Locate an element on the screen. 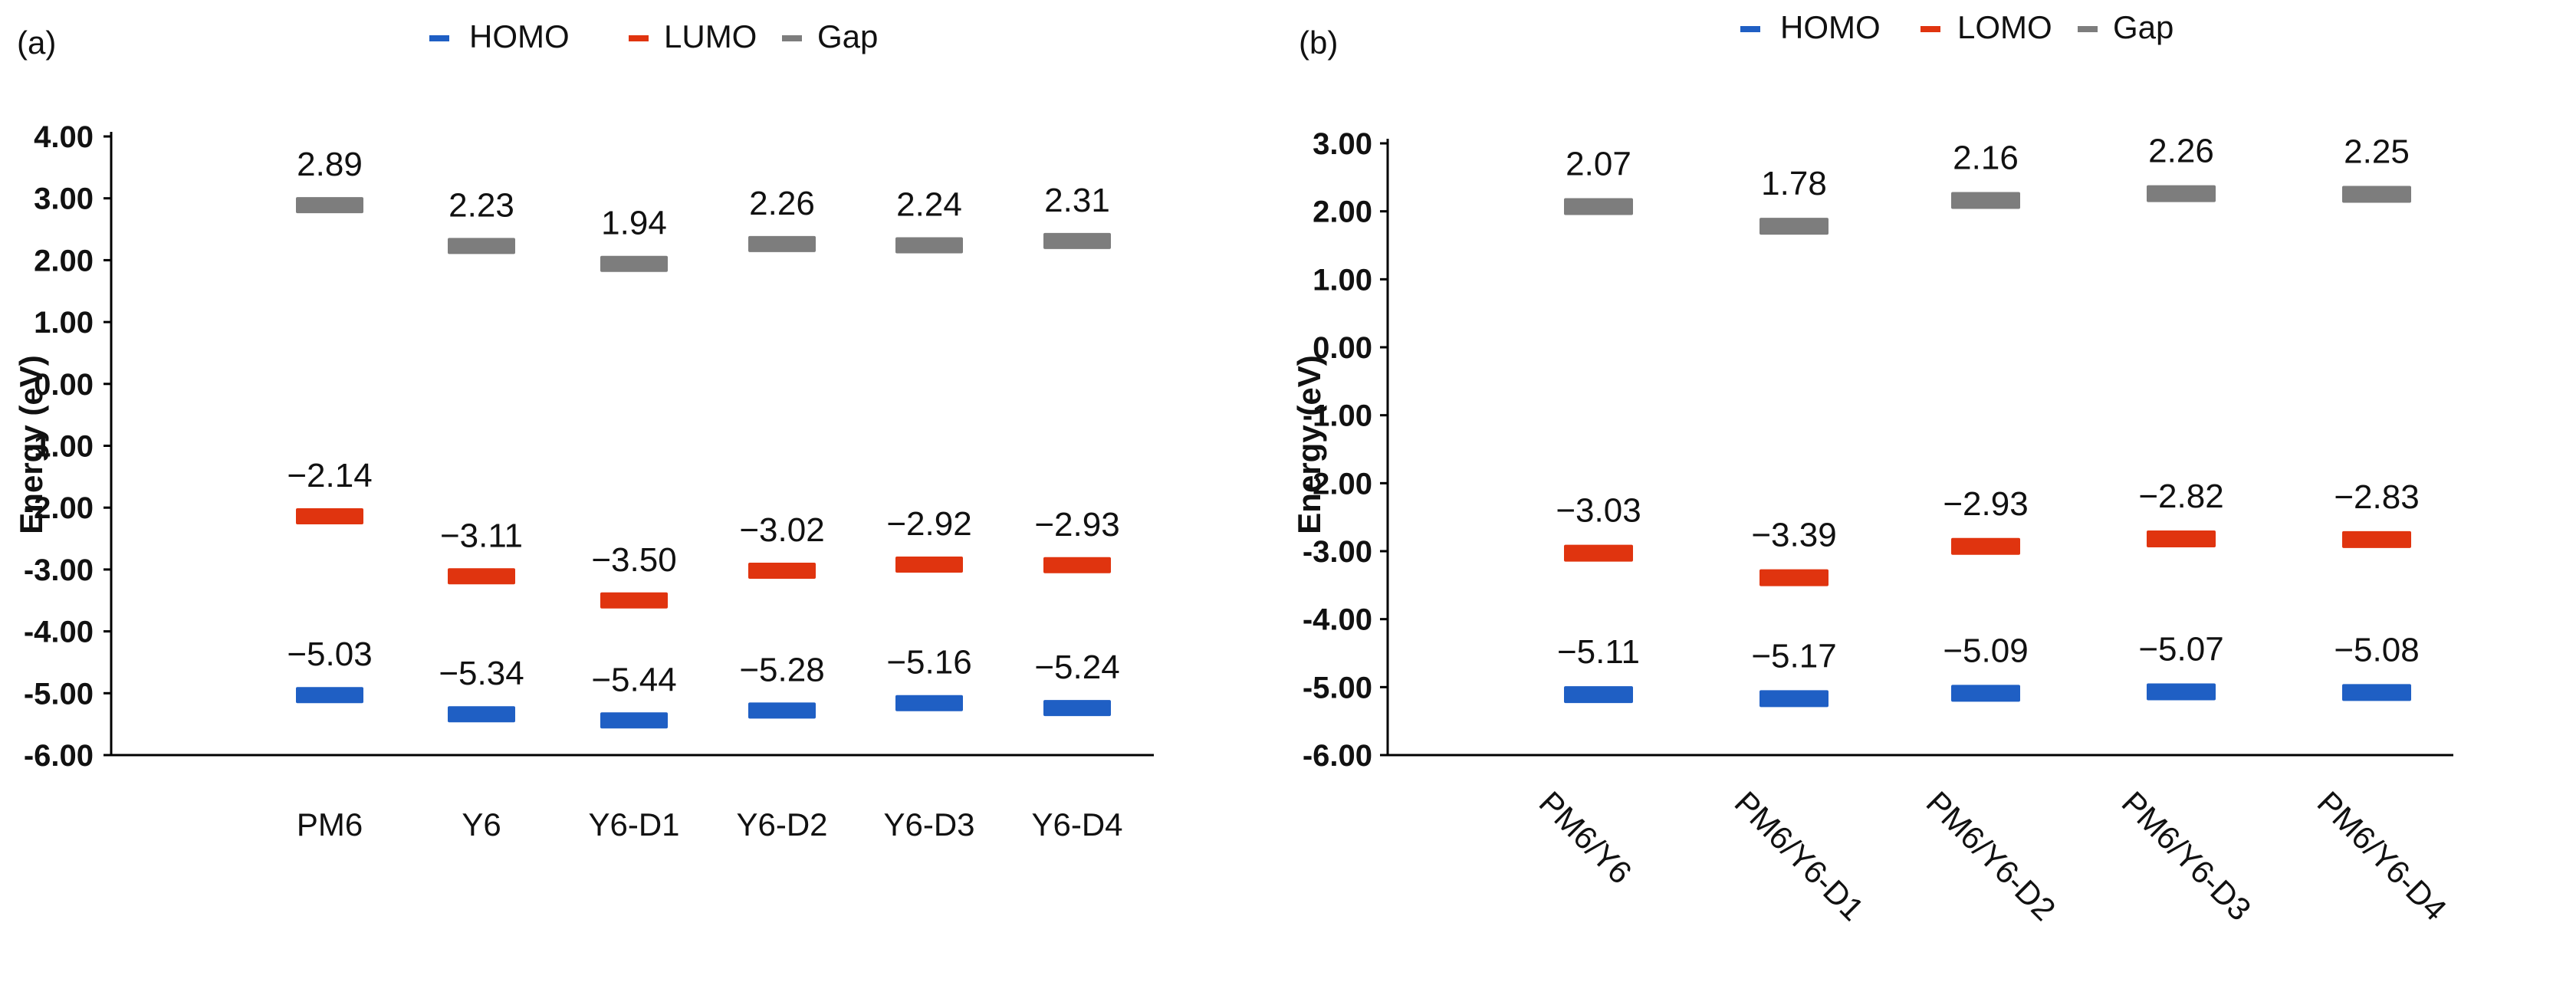 The height and width of the screenshot is (982, 2576). data-label-gap: 2.23 is located at coordinates (482, 205).